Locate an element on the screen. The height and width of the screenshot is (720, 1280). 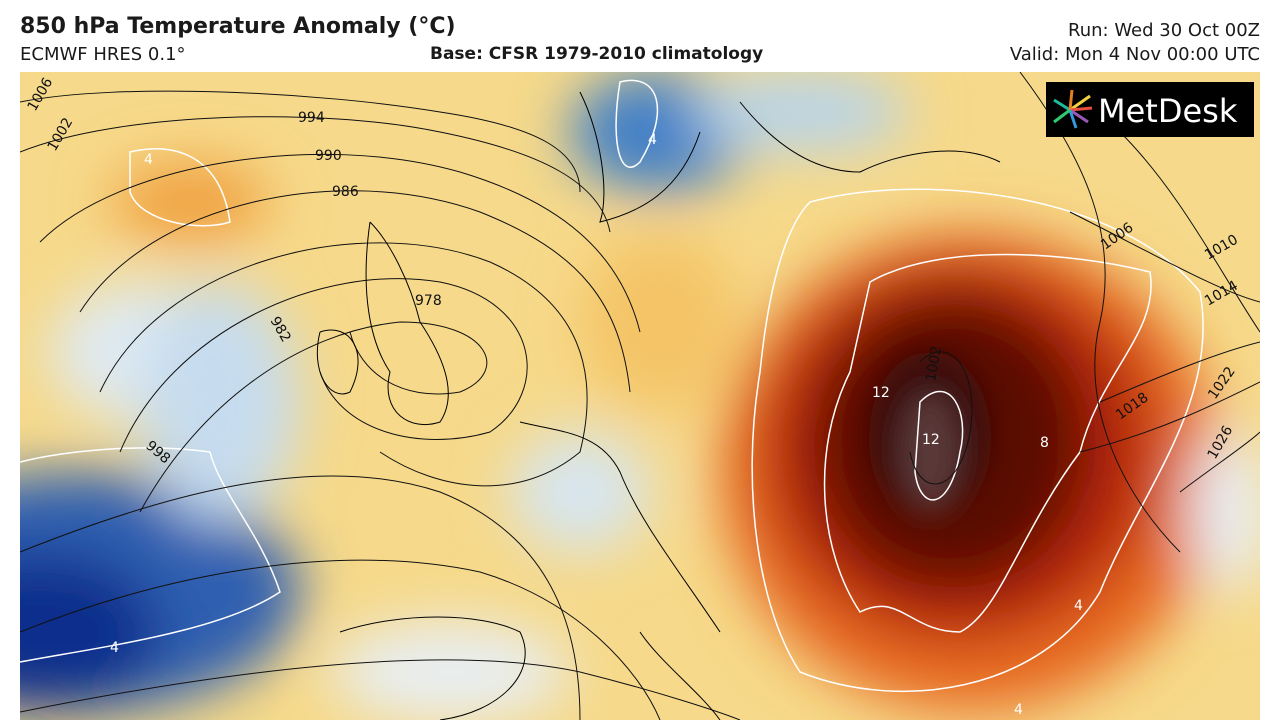
logo: MetDesk is located at coordinates (1150, 109).